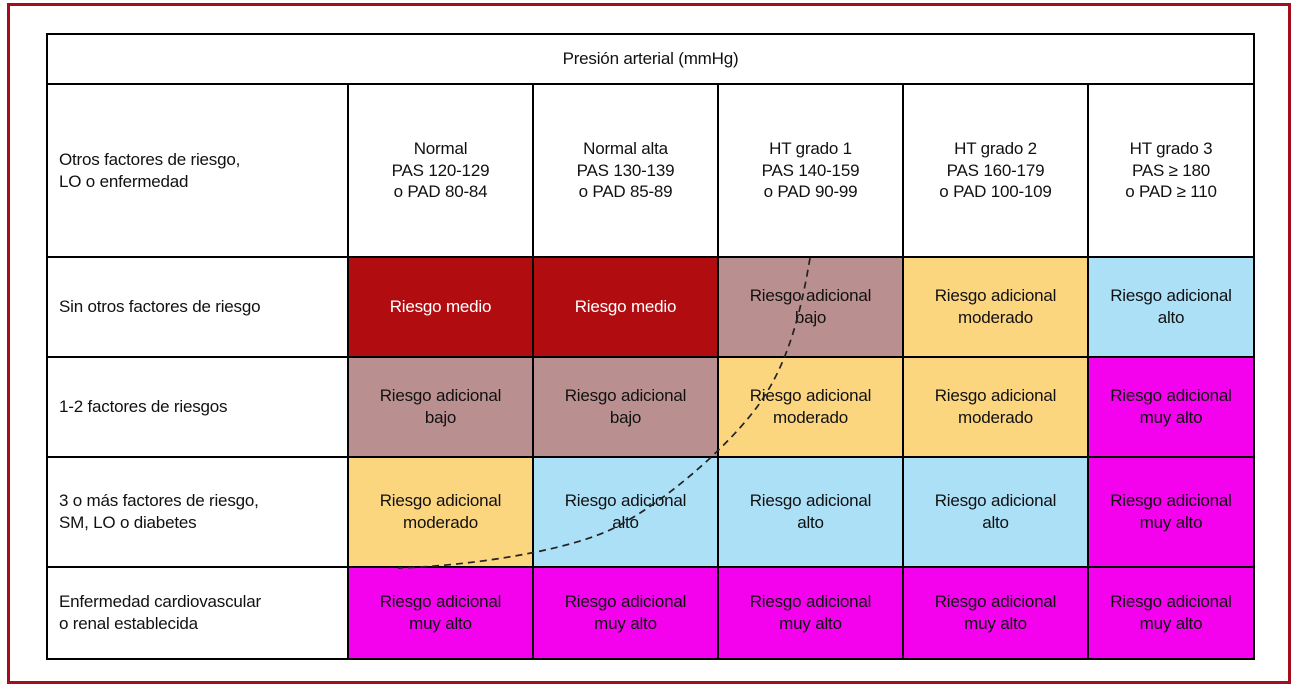  What do you see at coordinates (1171, 148) in the screenshot?
I see `column-header-line: HT grado 3` at bounding box center [1171, 148].